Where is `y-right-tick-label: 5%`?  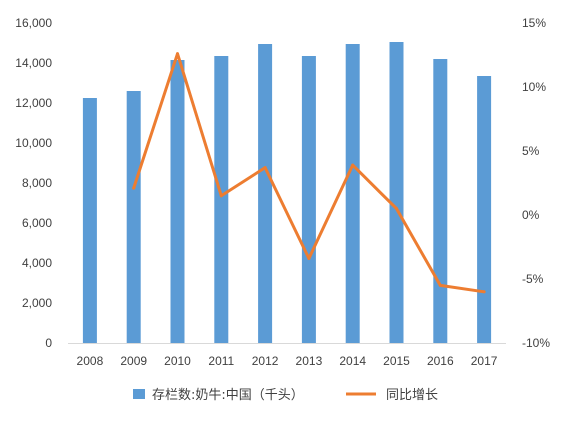 y-right-tick-label: 5% is located at coordinates (531, 151).